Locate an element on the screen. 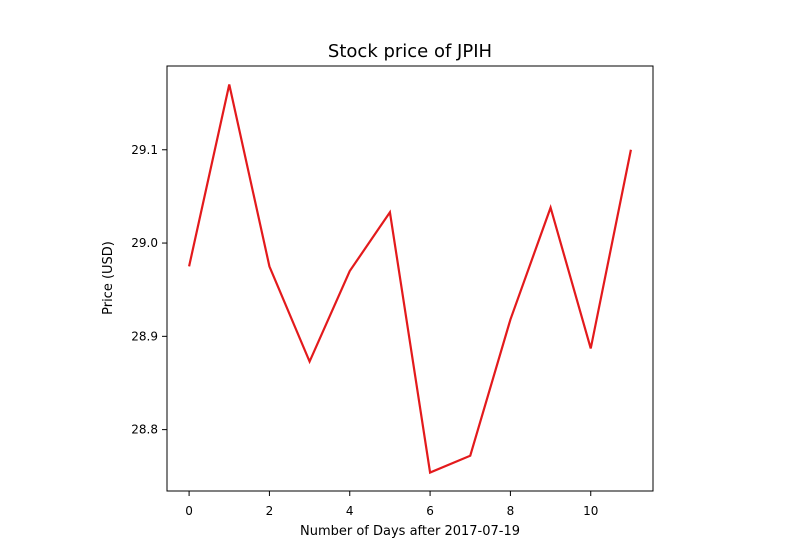  x-tick-label: 8 is located at coordinates (511, 511).